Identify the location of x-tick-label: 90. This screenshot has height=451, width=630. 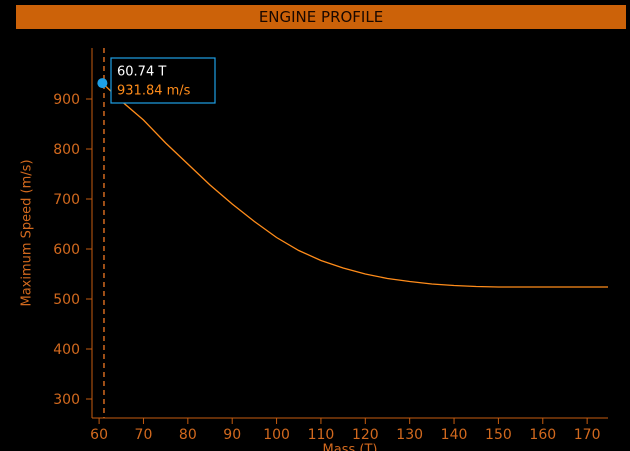
(232, 435).